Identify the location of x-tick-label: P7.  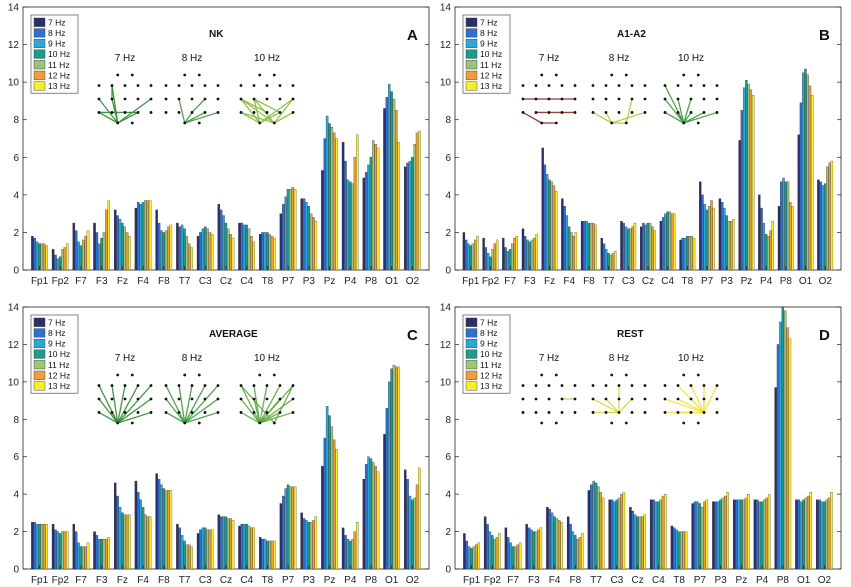
(288, 281).